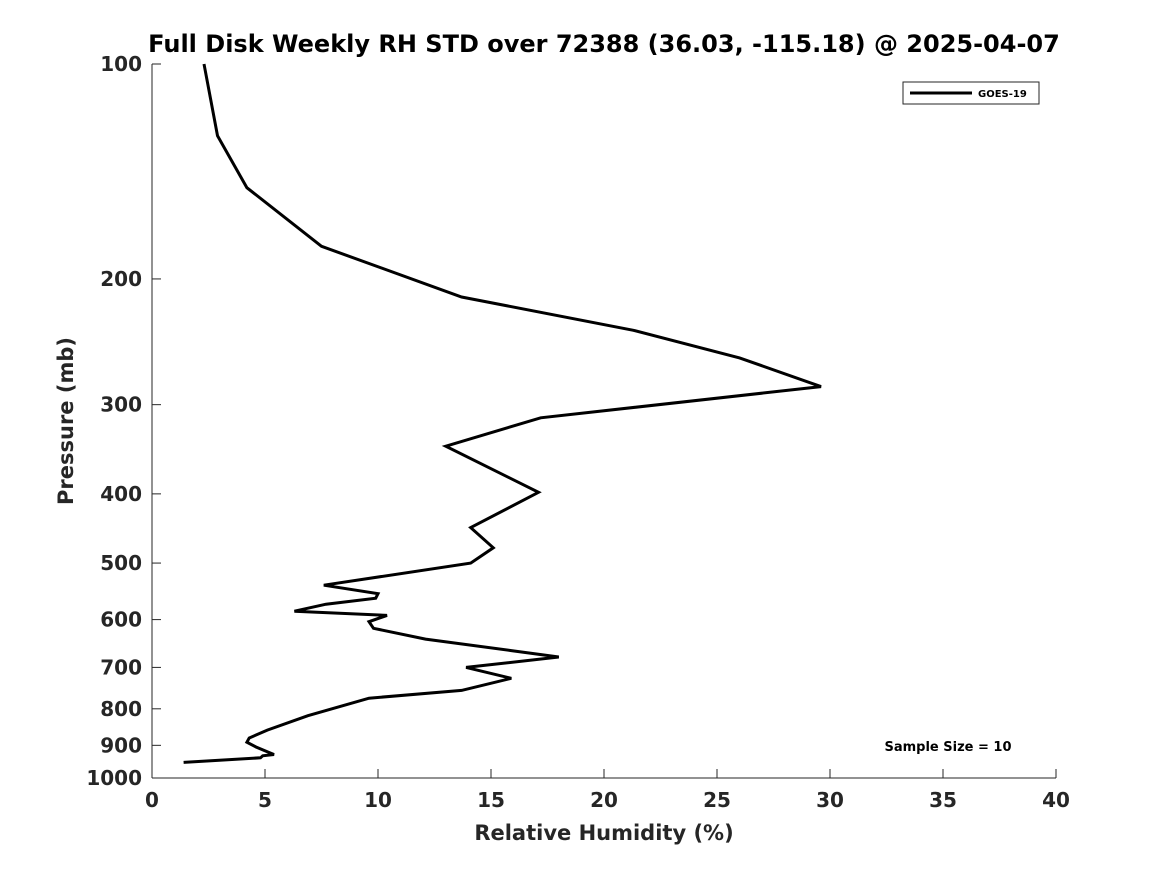 This screenshot has width=1167, height=875. Describe the element at coordinates (265, 800) in the screenshot. I see `x-tick-label: 5` at that location.